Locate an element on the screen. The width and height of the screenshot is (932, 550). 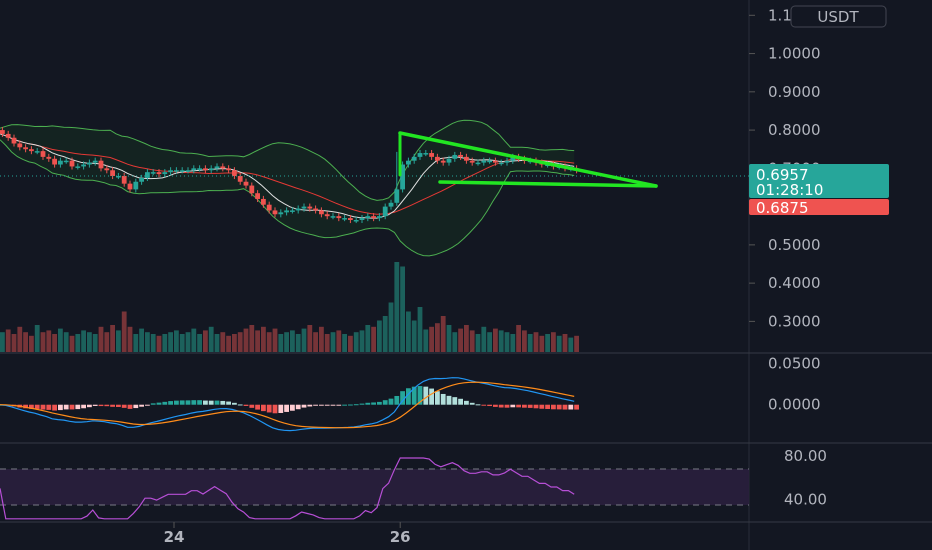
rsi-line is located at coordinates (287, 488).